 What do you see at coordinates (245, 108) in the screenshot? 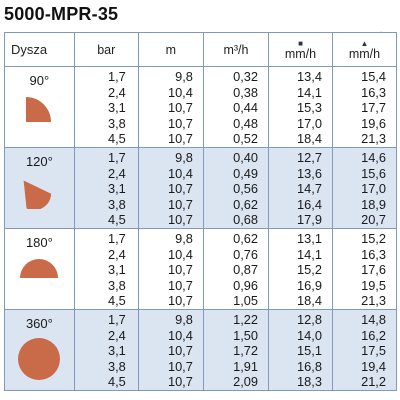
I see `value-cell: 0,44` at bounding box center [245, 108].